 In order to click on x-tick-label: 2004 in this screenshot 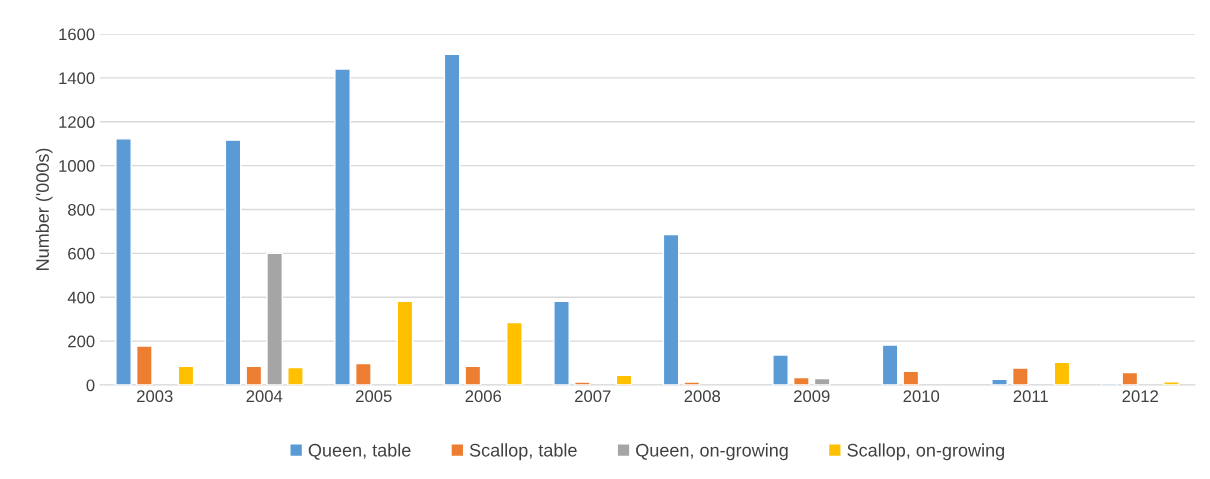, I will do `click(264, 396)`.